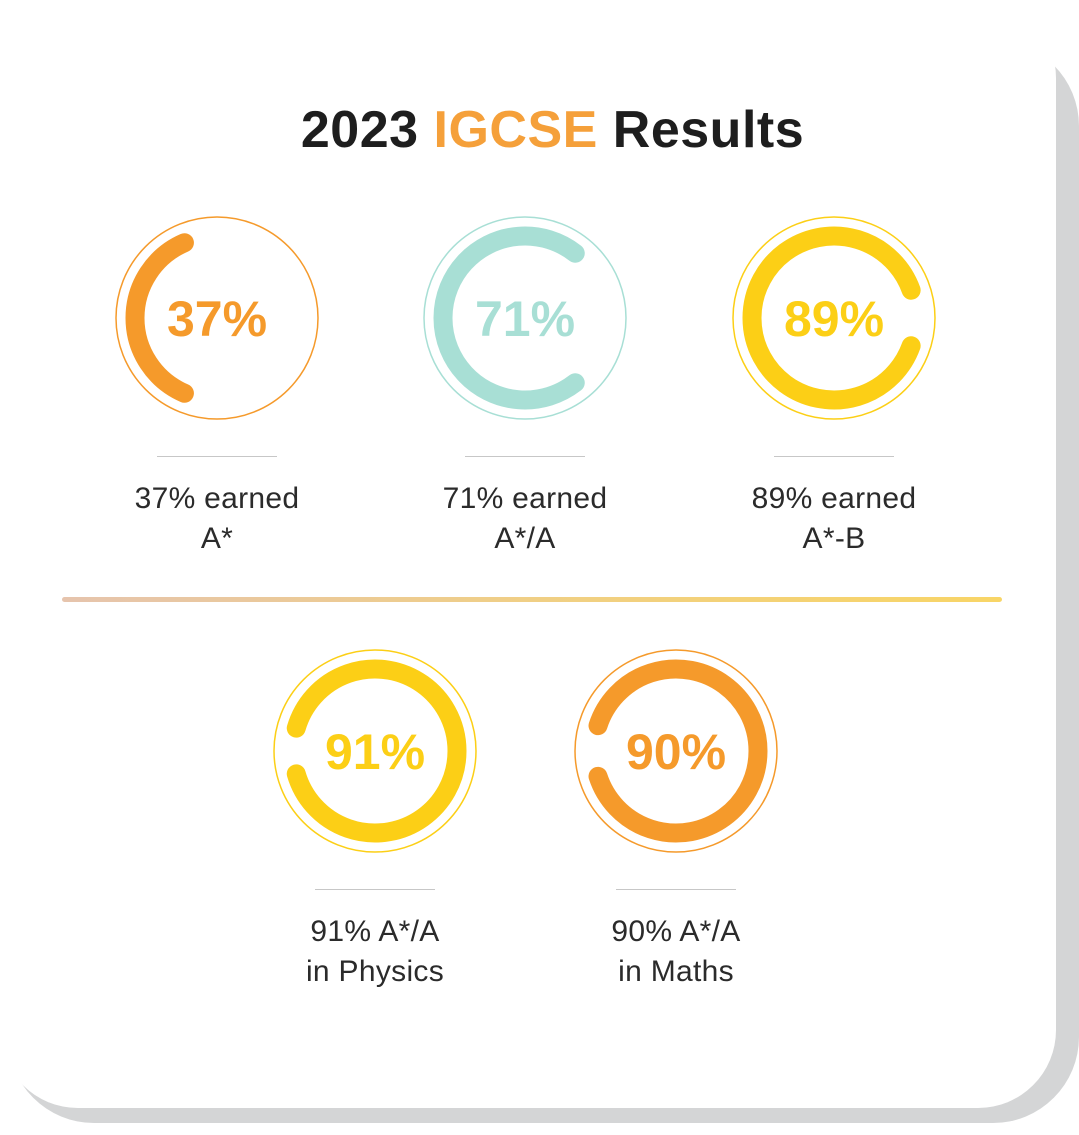 This screenshot has height=1135, width=1079. I want to click on stat-maths-outline, so click(676, 751).